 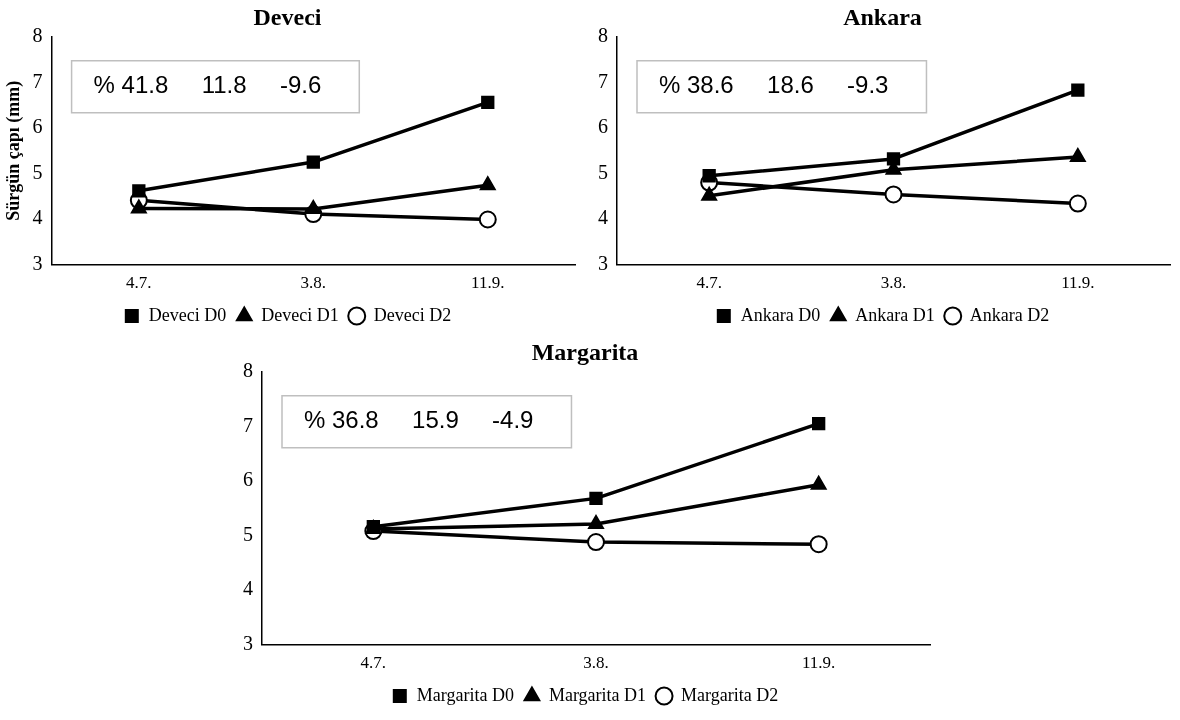 I want to click on legend-label: Deveci D1, so click(x=300, y=314).